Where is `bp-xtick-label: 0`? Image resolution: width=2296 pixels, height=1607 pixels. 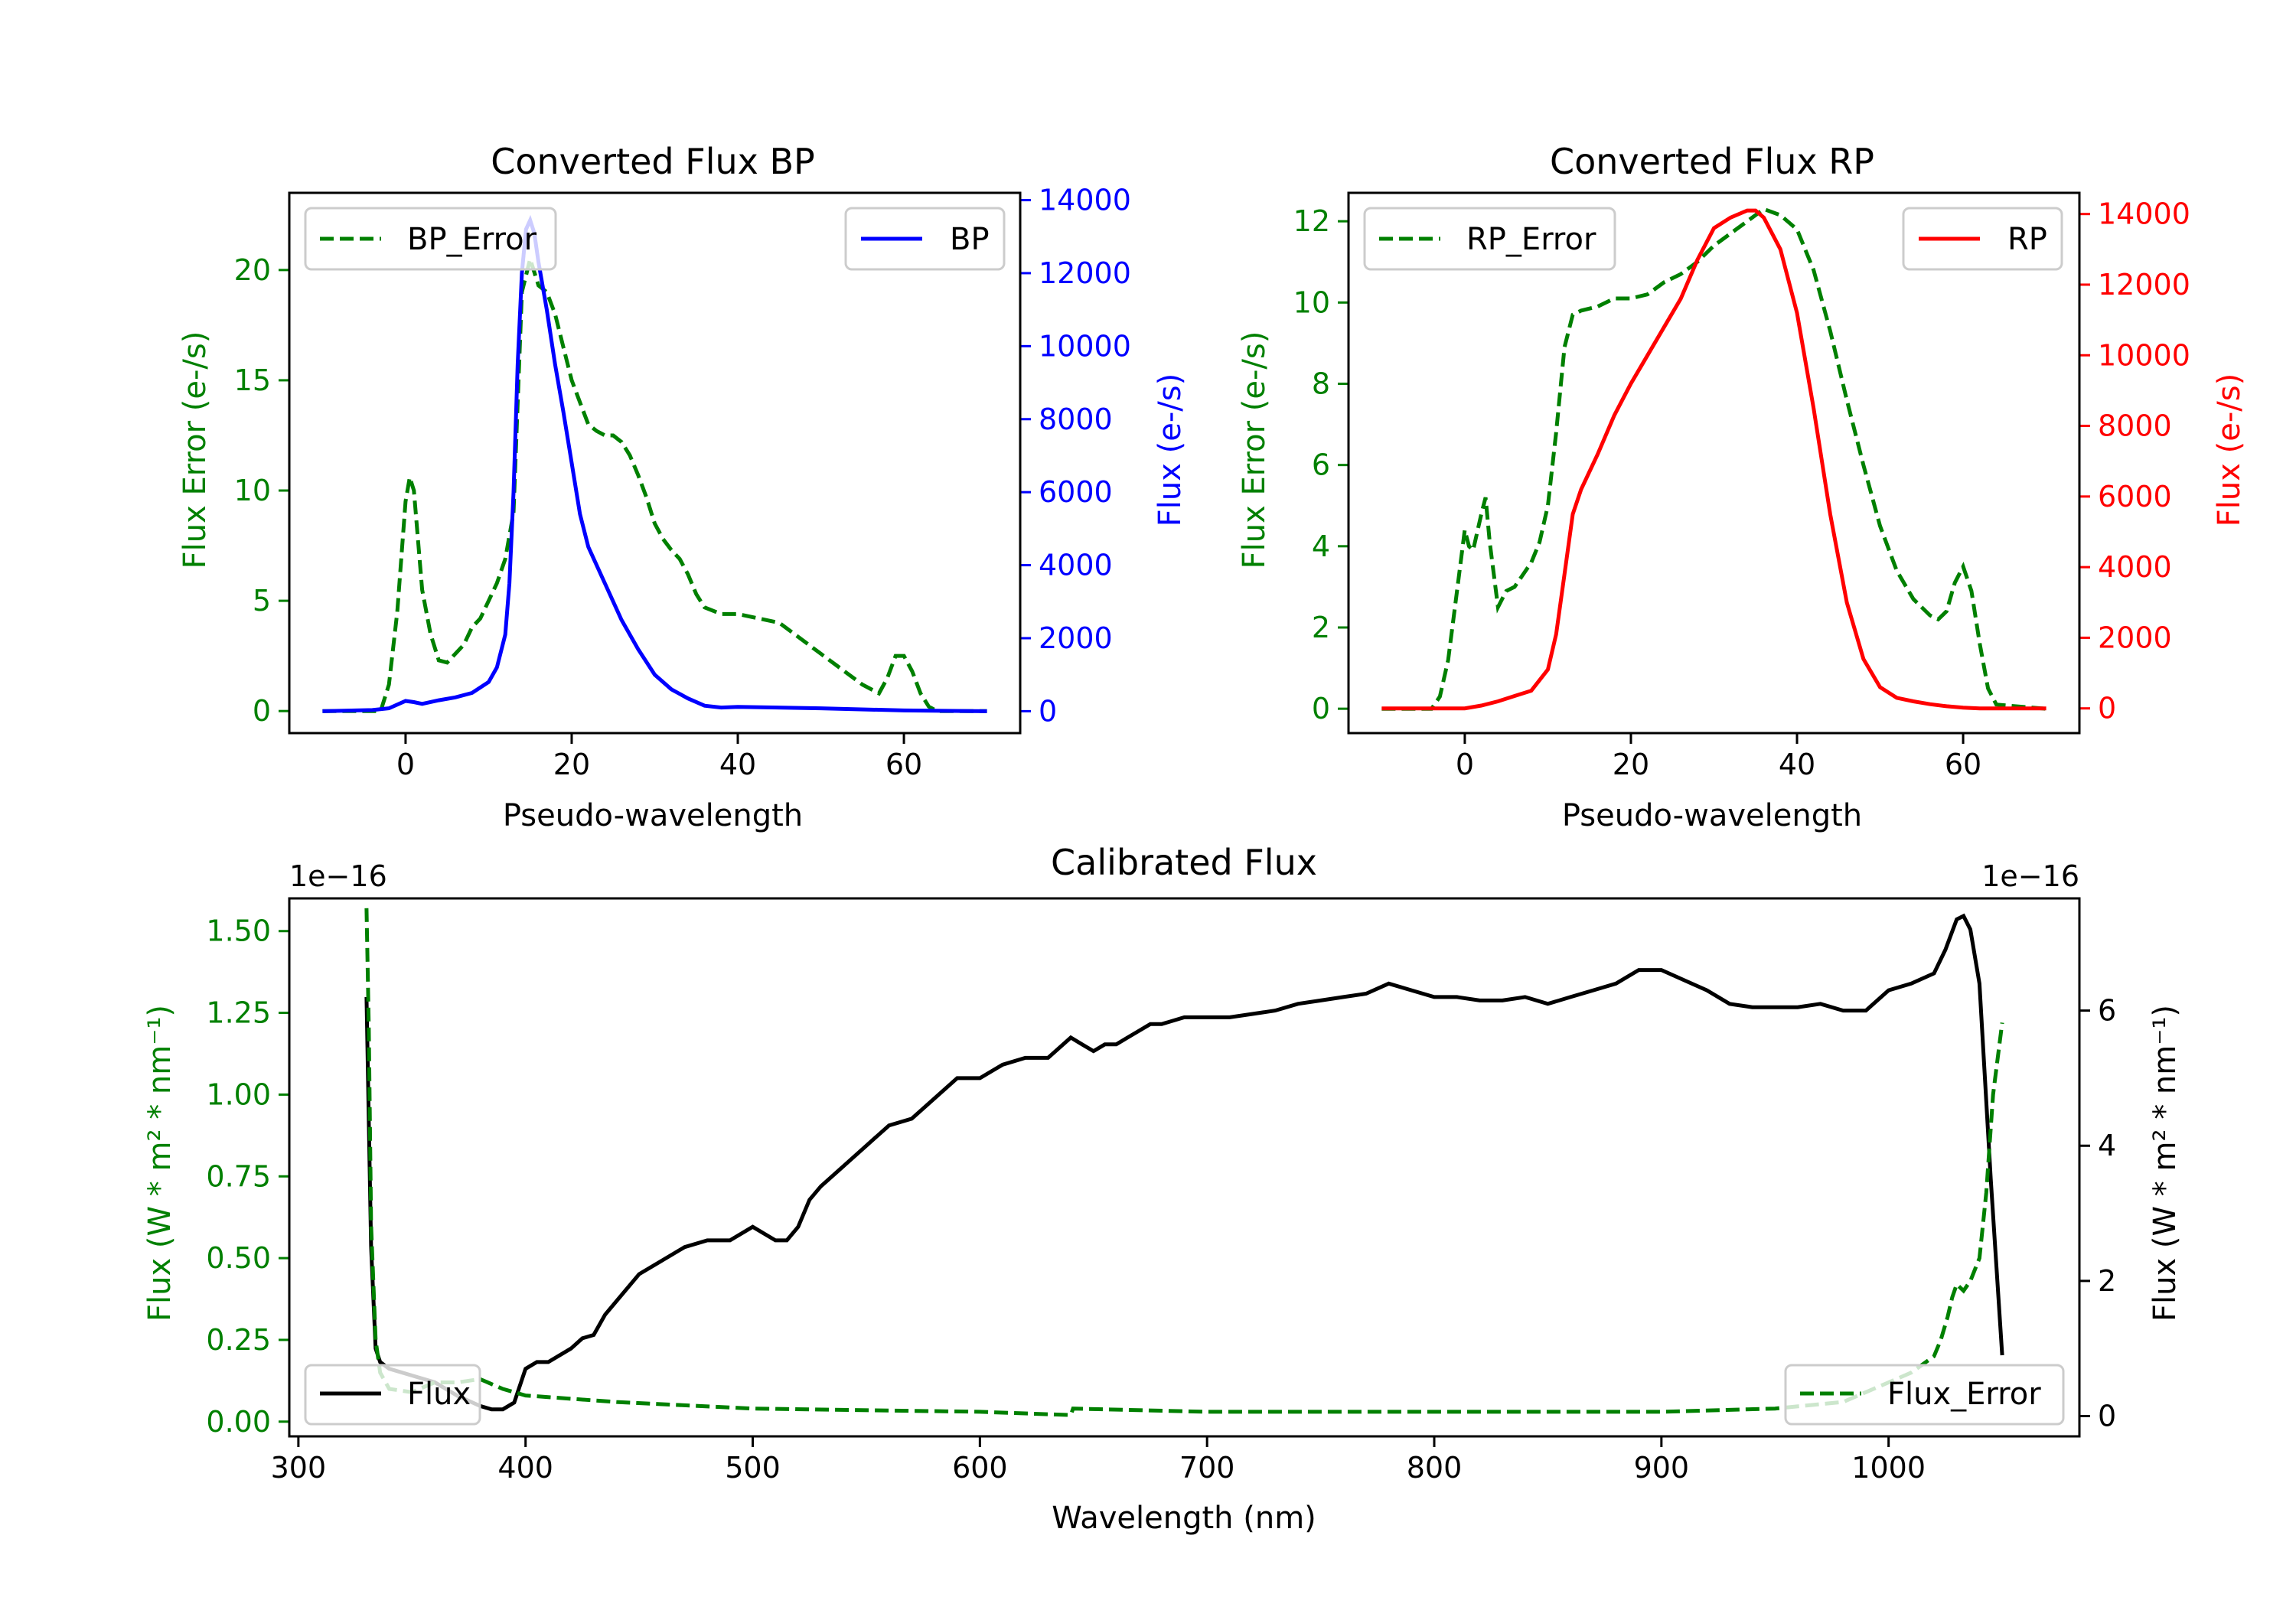
bp-xtick-label: 0 is located at coordinates (405, 764).